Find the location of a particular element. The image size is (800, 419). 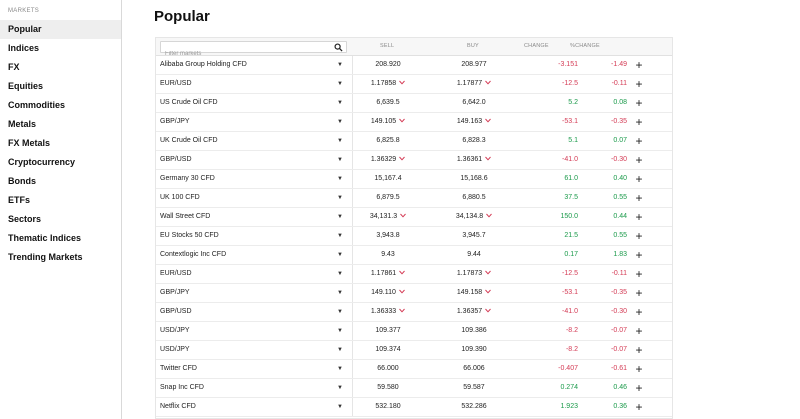

sell-price-button: 66.000 is located at coordinates (388, 369).